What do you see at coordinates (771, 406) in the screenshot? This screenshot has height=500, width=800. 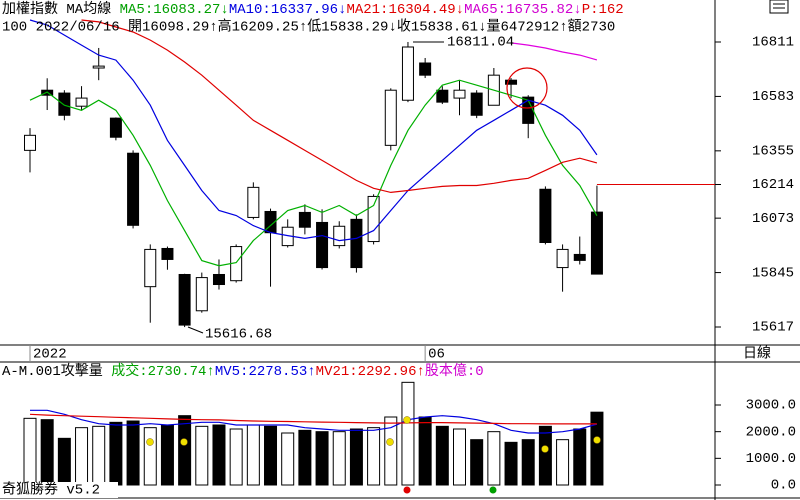 I see `y-tick-label: 3000.0` at bounding box center [771, 406].